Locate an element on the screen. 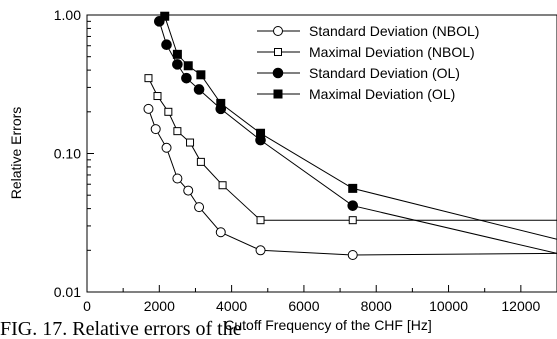  y-tick-label: 0.10 is located at coordinates (67, 154).